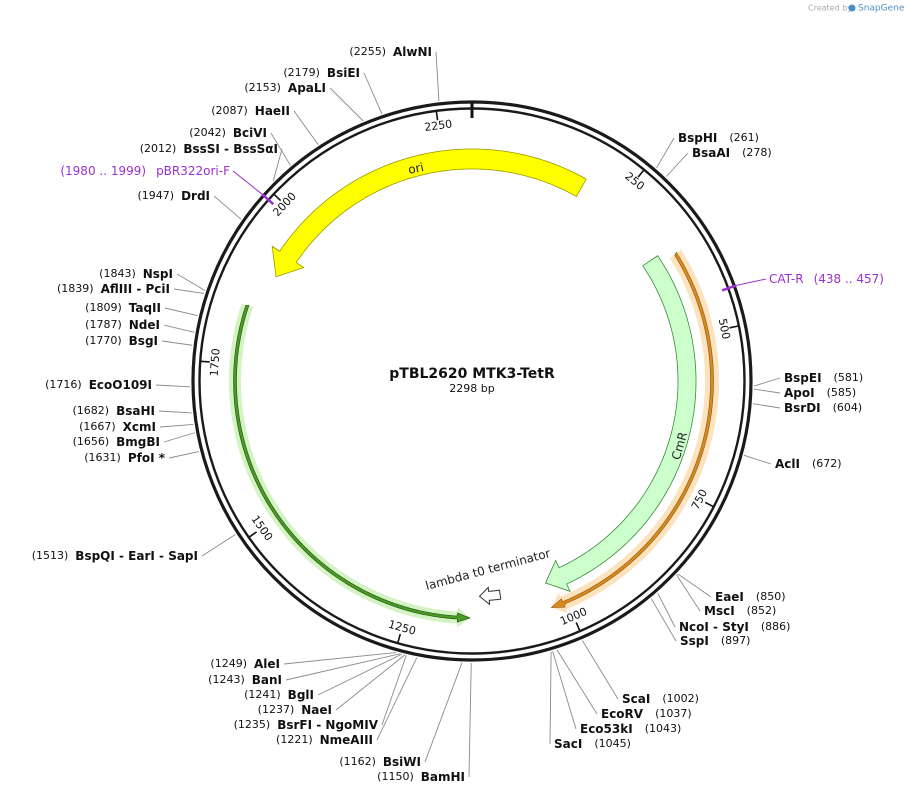 The height and width of the screenshot is (795, 907). I want to click on site-position: (1770), so click(103, 340).